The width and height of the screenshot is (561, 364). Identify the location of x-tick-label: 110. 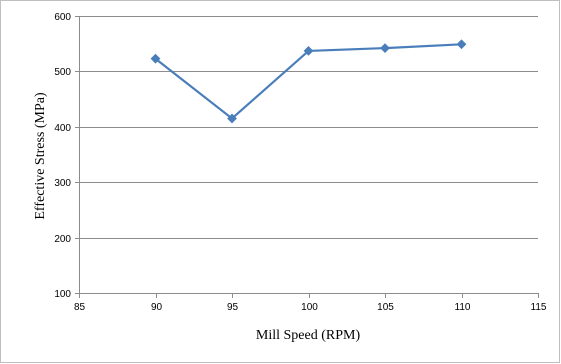
(463, 307).